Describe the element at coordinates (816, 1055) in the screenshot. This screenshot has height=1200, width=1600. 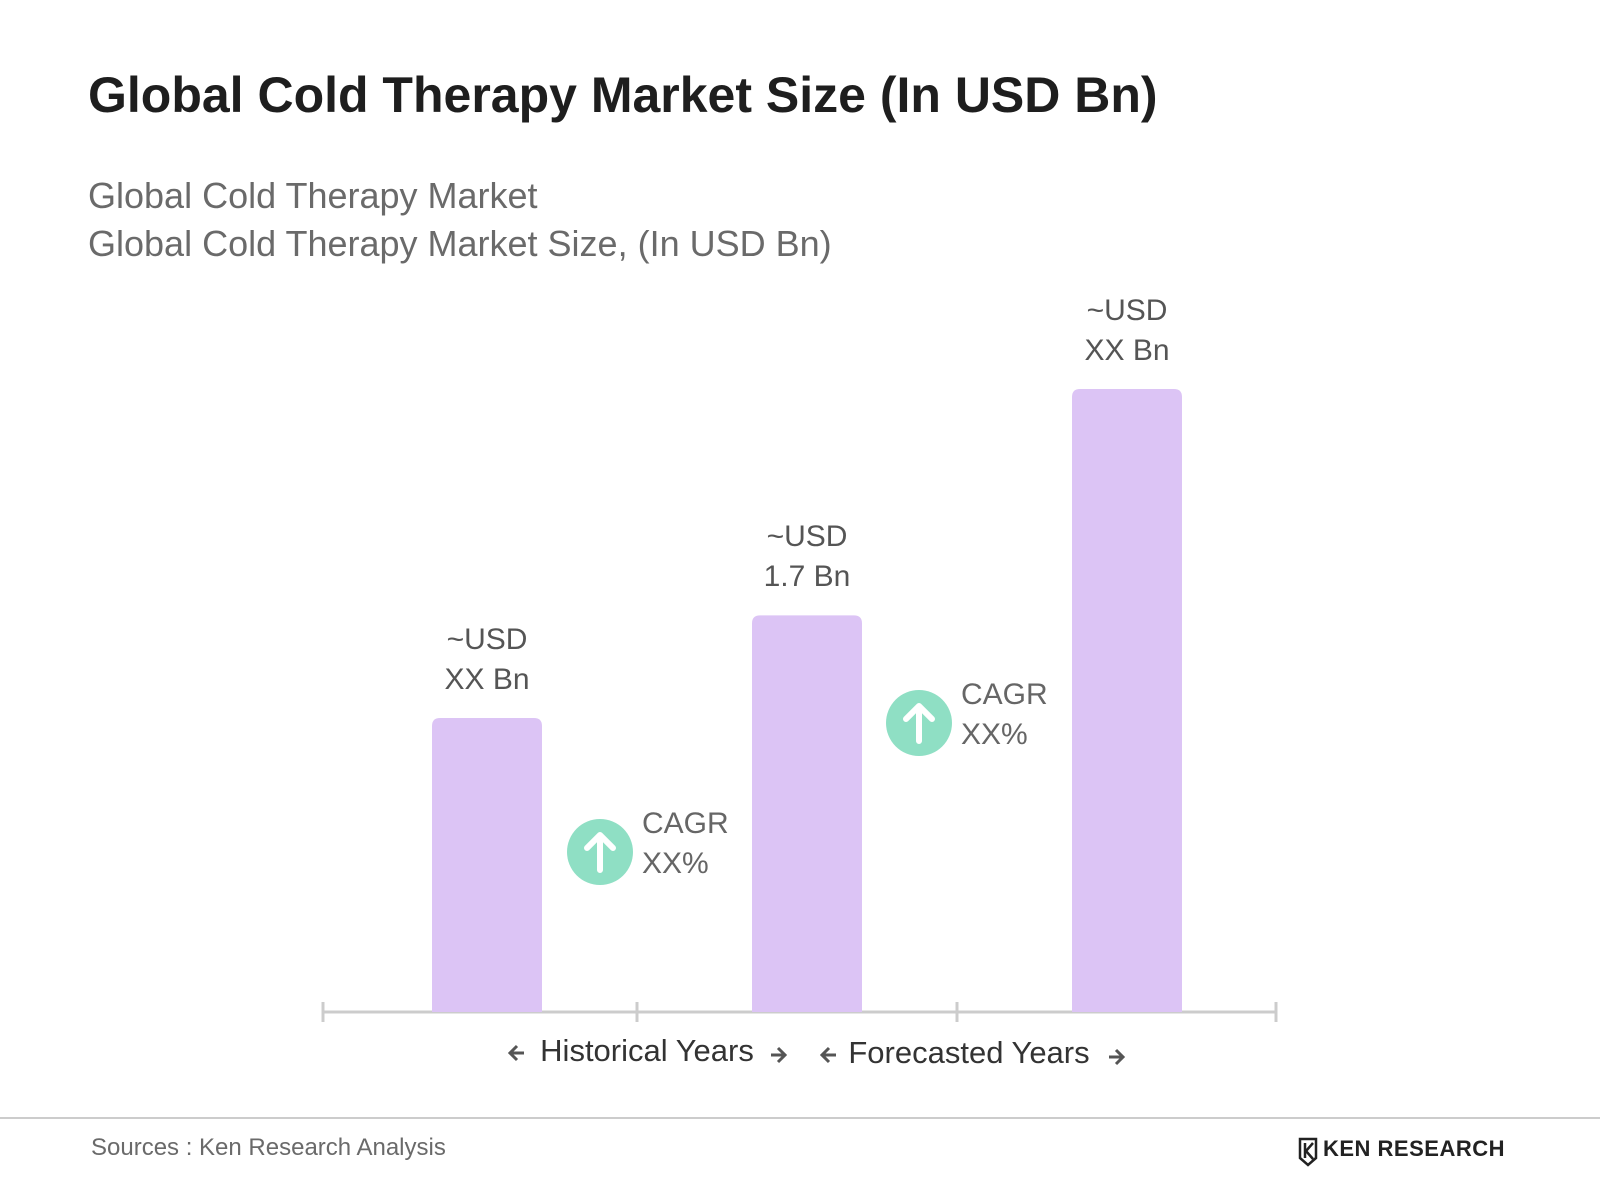
I see `period-arrows` at that location.